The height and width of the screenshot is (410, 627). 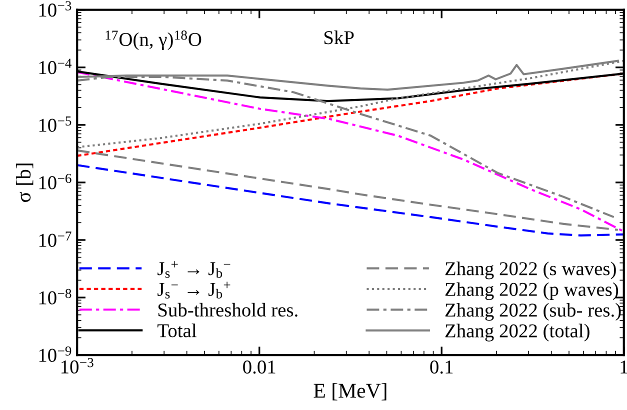 I want to click on y-axis-title: σ [b], so click(x=25, y=183).